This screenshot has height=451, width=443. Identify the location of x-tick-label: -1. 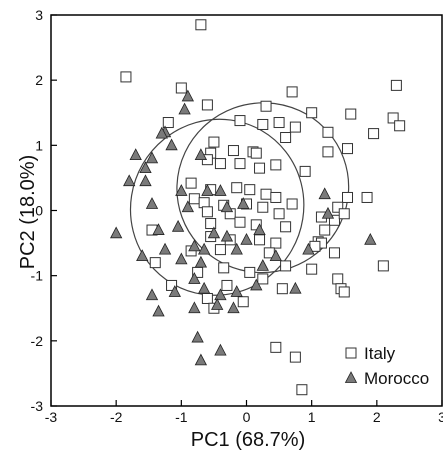
(181, 417).